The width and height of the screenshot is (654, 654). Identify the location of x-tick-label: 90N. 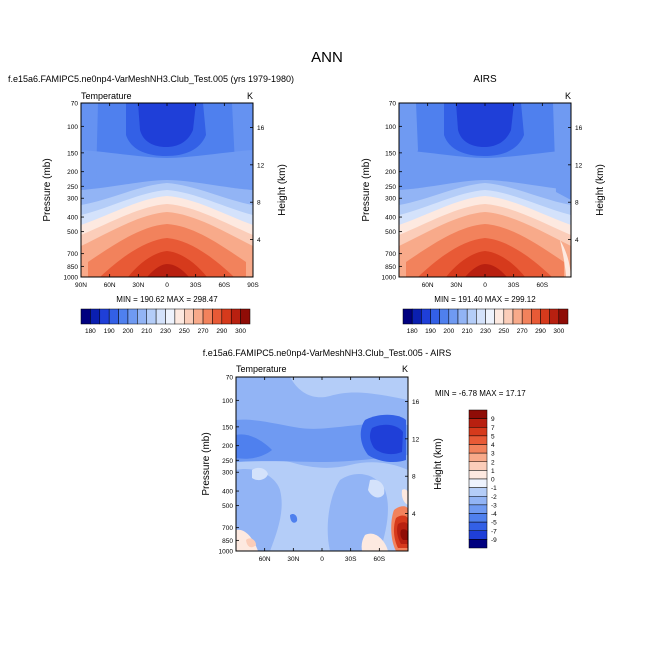
(81, 285).